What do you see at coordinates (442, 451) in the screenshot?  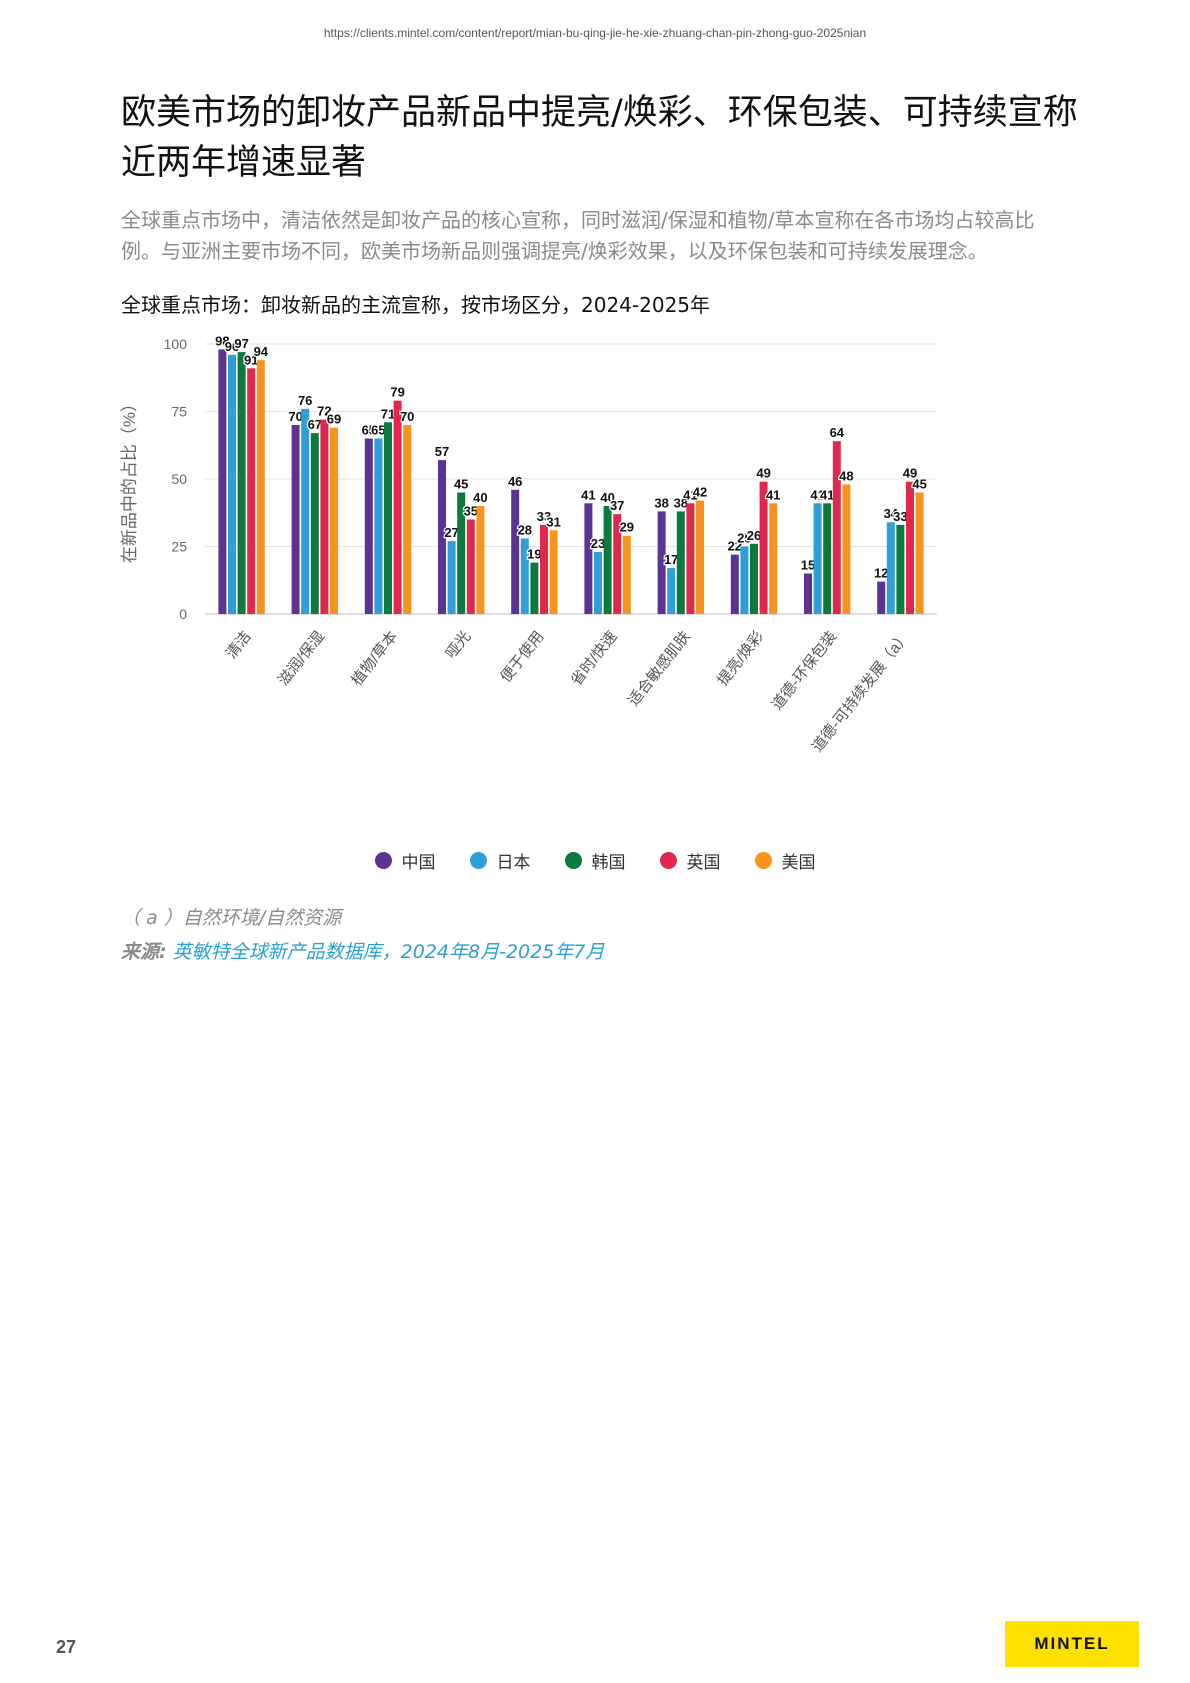 I see `data-label: 57` at bounding box center [442, 451].